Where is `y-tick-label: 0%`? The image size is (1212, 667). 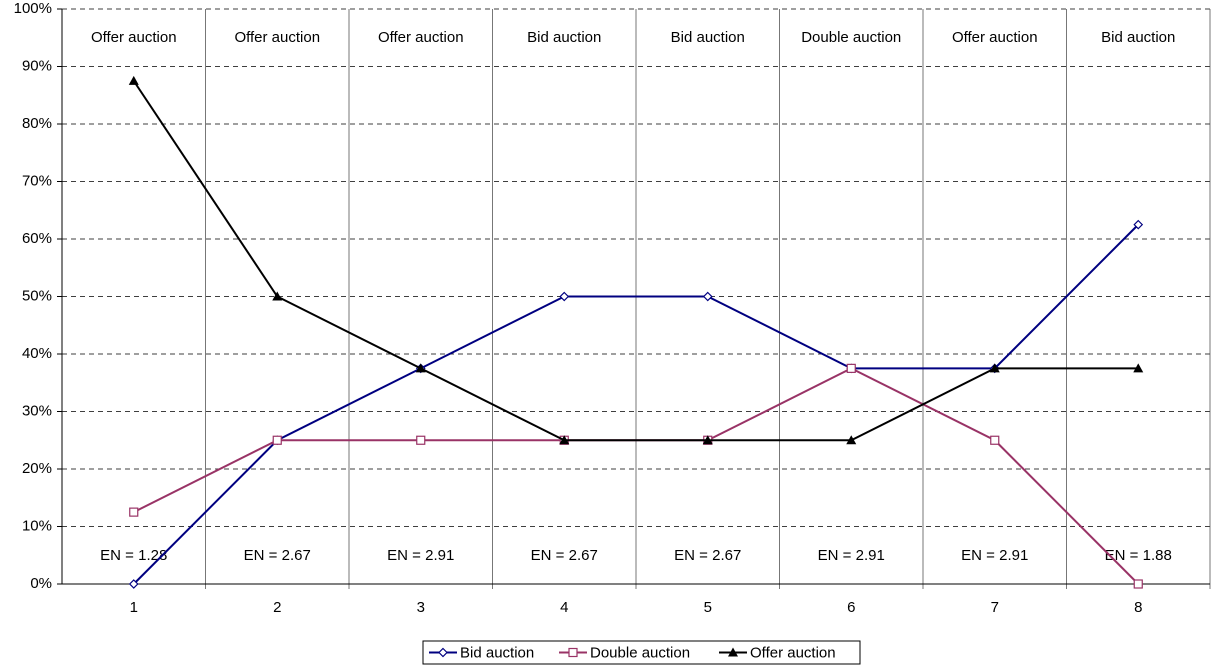 y-tick-label: 0% is located at coordinates (41, 583).